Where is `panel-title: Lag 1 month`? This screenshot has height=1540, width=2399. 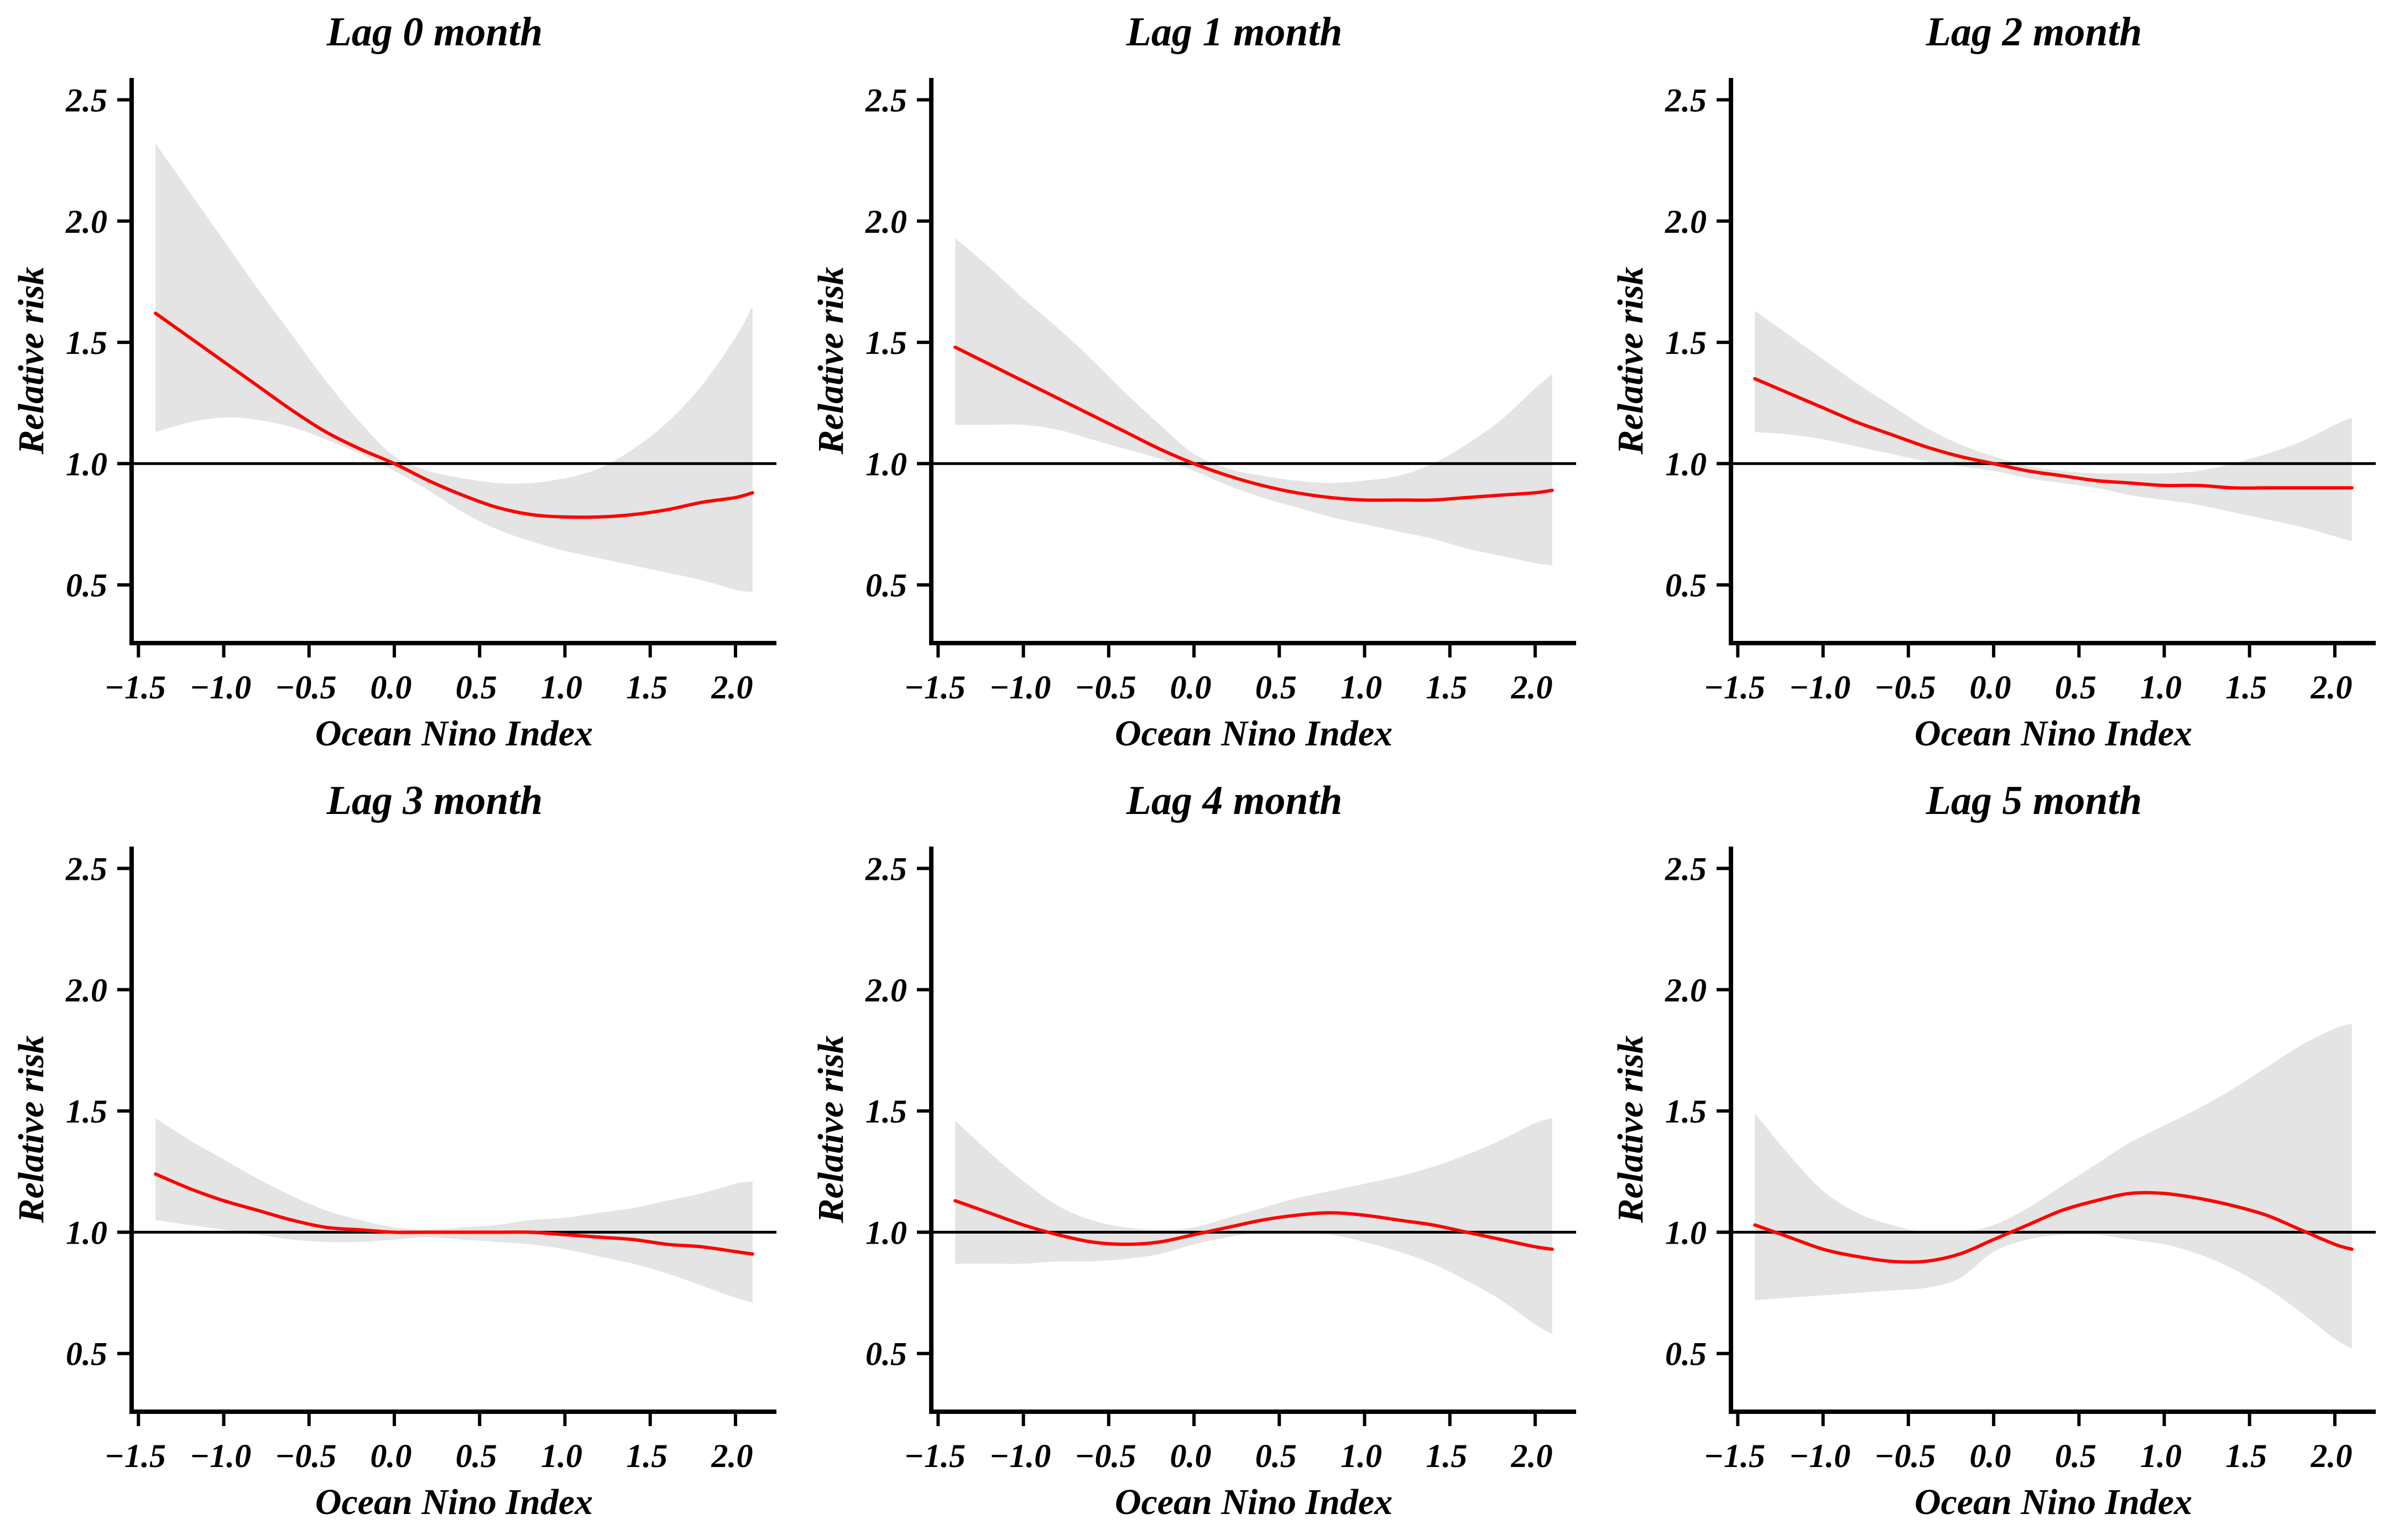
panel-title: Lag 1 month is located at coordinates (1235, 32).